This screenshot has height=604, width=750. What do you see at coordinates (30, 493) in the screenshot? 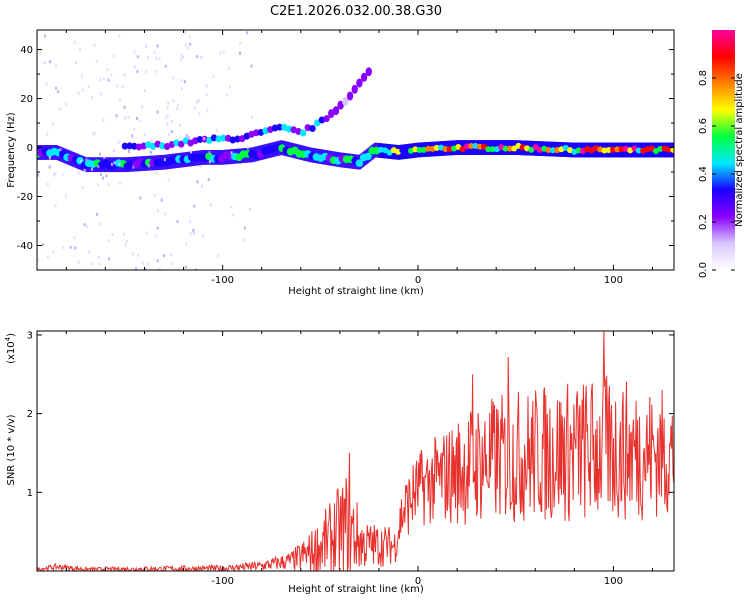
I see `snr-y-tick-label: 1` at bounding box center [30, 493].